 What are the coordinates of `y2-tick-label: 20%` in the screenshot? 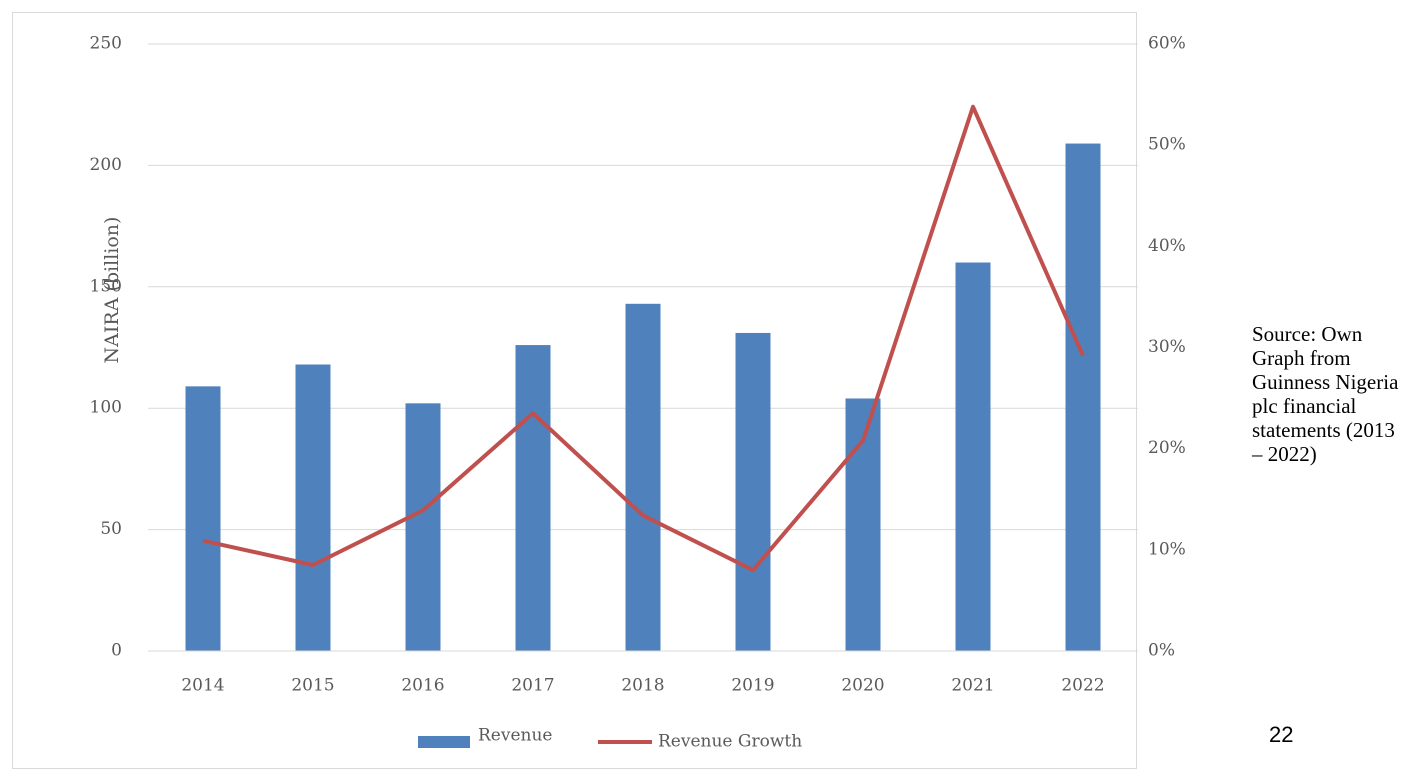 It's located at (1167, 448).